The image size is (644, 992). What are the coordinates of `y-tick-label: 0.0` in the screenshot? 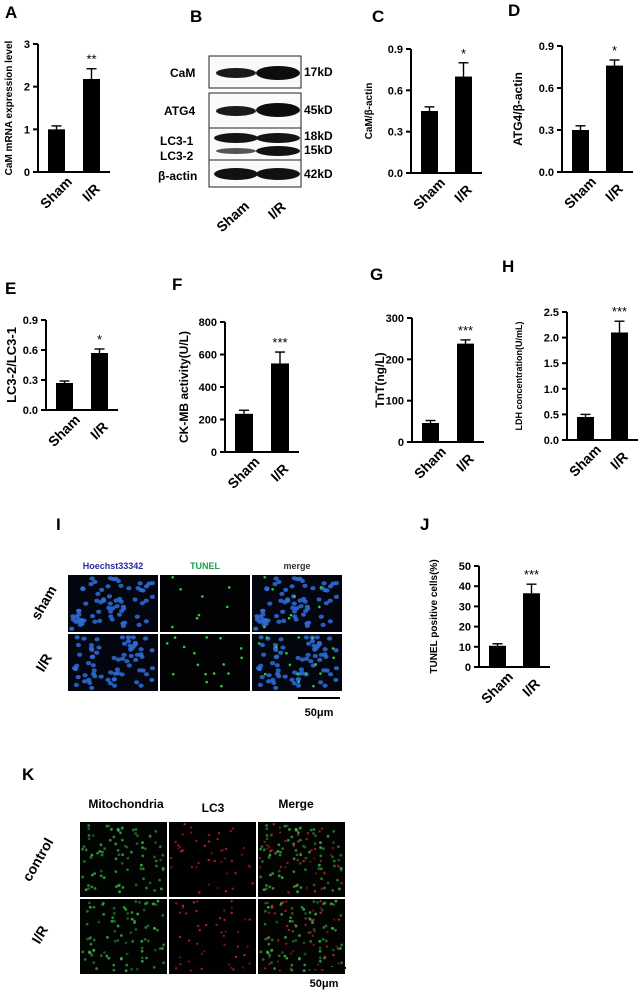 It's located at (551, 441).